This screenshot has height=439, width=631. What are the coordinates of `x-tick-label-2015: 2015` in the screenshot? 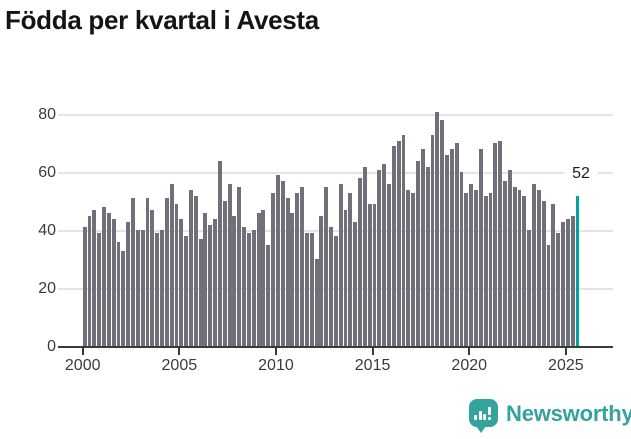 It's located at (372, 365).